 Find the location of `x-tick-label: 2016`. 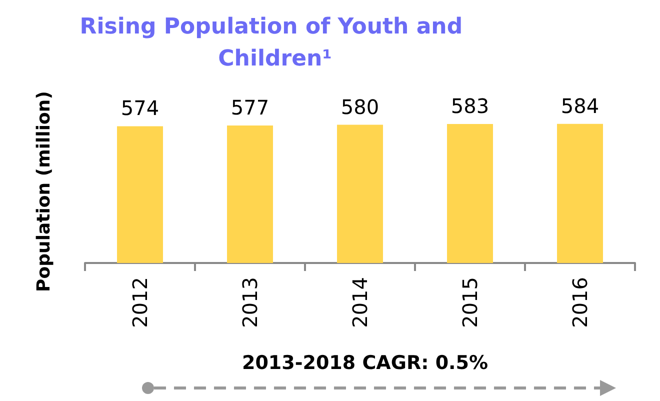

x-tick-label: 2016 is located at coordinates (580, 302).